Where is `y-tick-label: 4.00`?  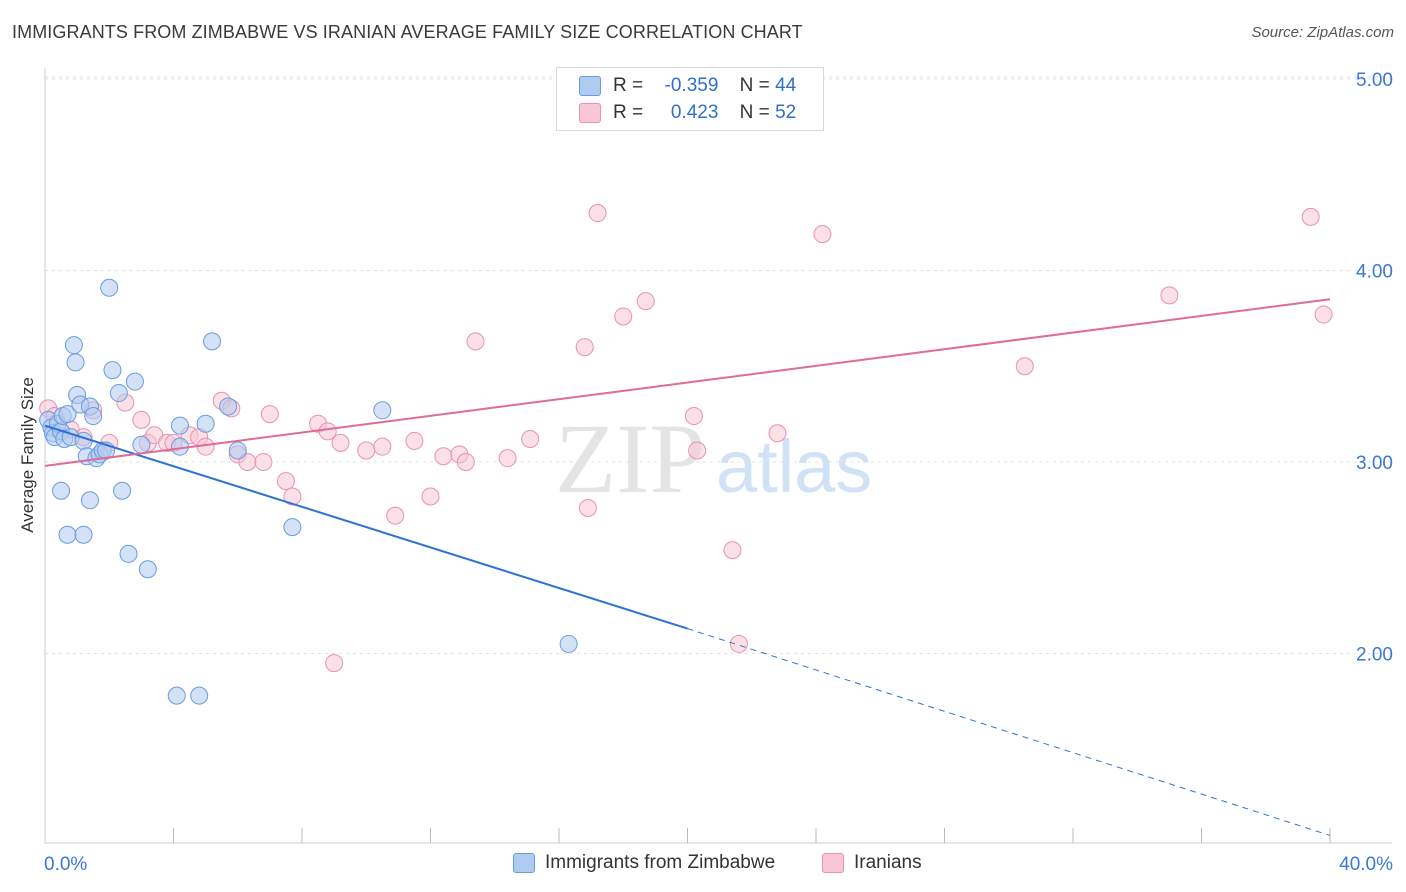 y-tick-label: 4.00 is located at coordinates (1374, 272).